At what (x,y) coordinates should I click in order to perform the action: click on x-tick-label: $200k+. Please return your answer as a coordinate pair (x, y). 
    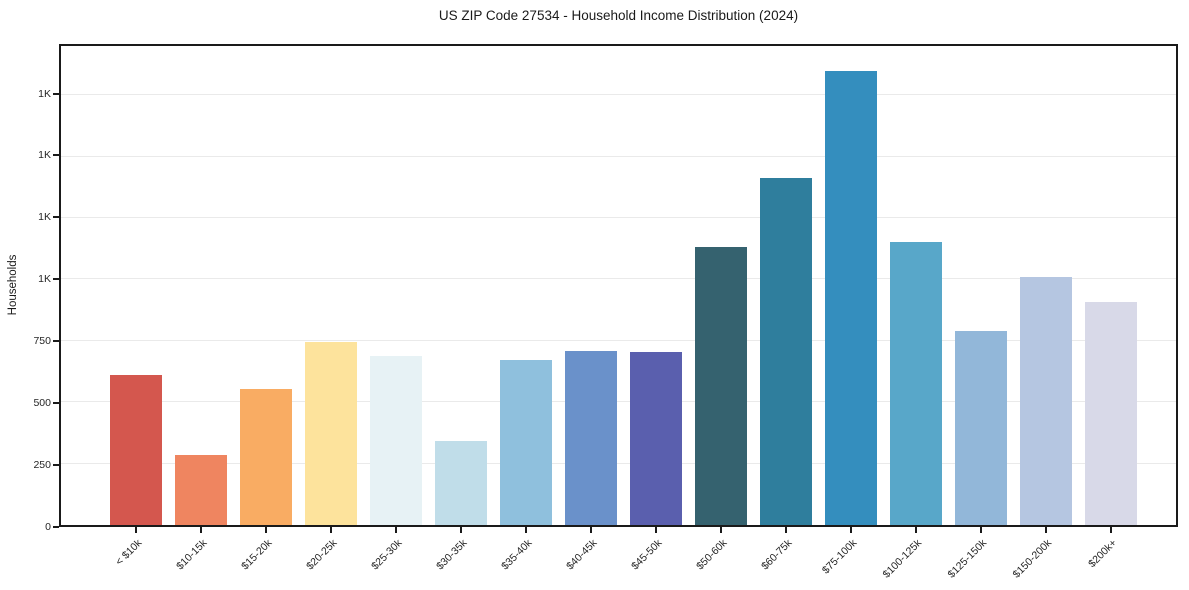
    Looking at the image, I should click on (1103, 554).